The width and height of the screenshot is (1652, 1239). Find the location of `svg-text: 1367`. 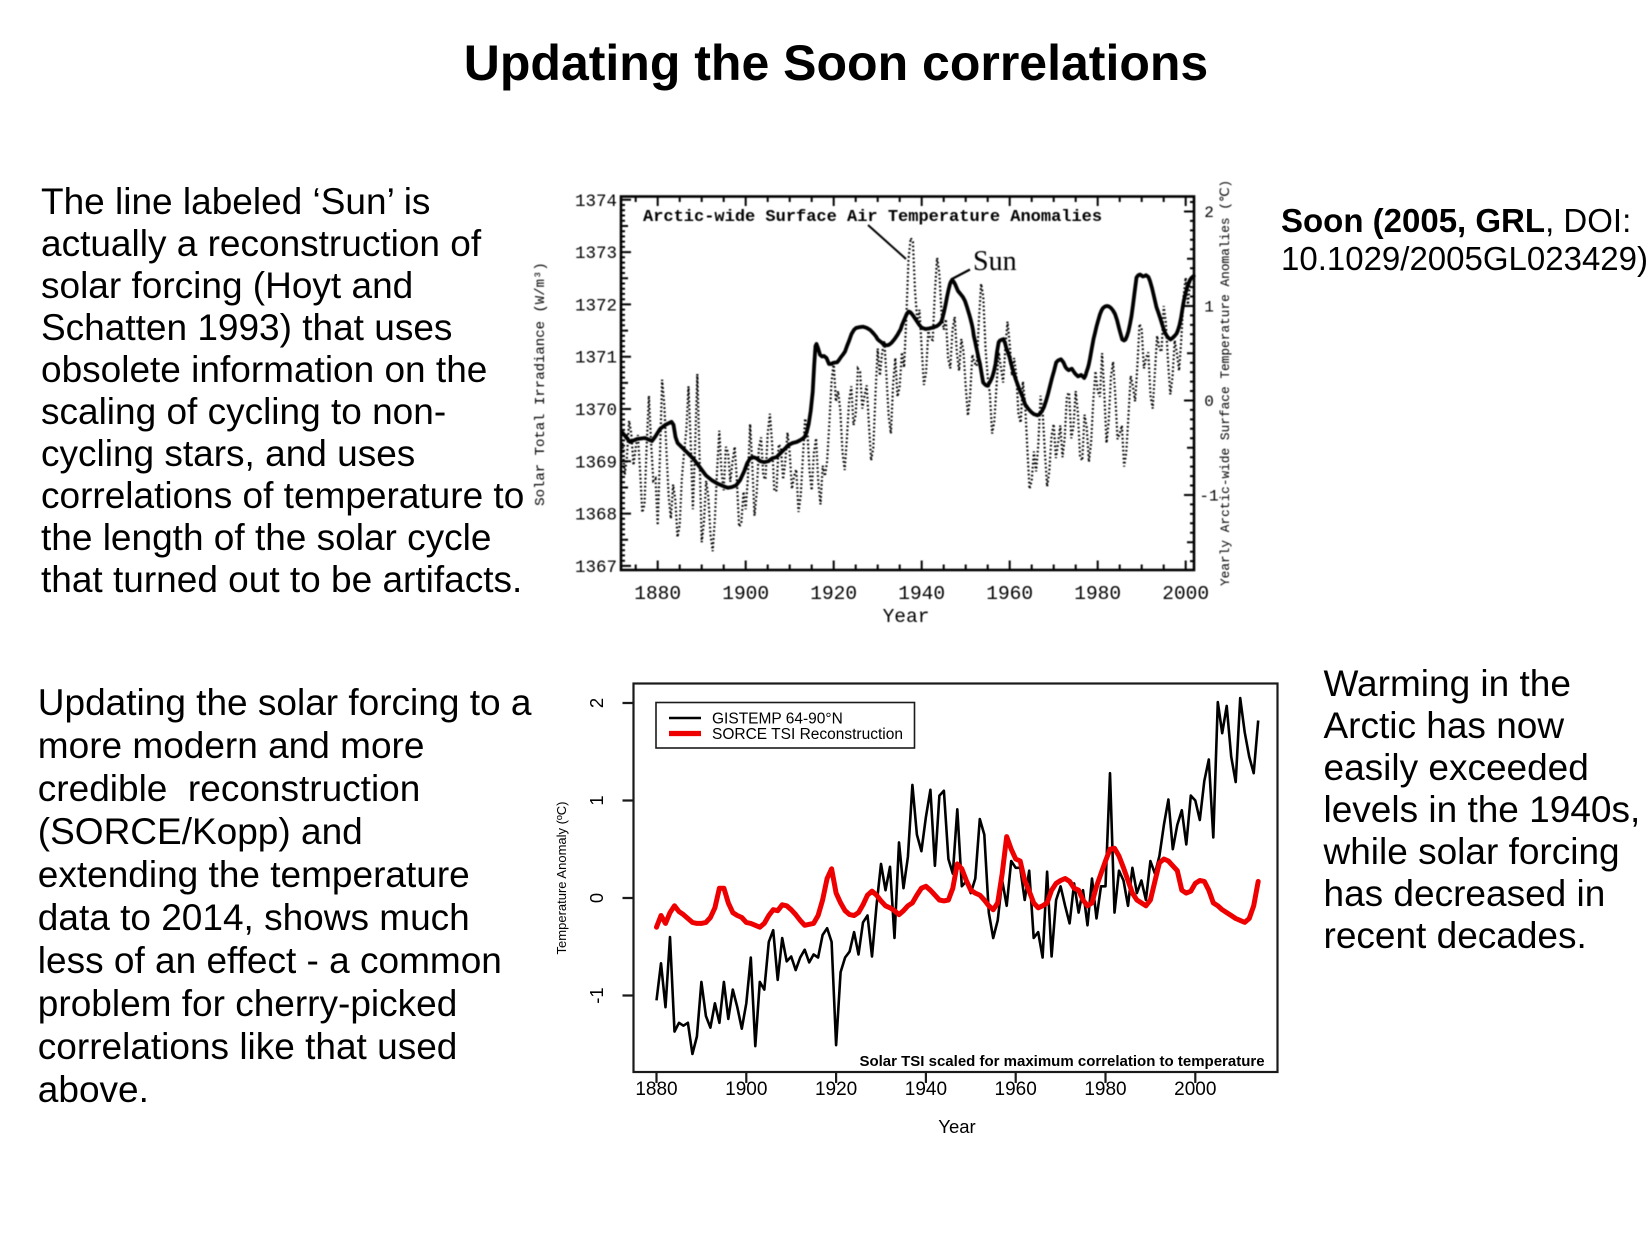

svg-text: 1367 is located at coordinates (596, 568).